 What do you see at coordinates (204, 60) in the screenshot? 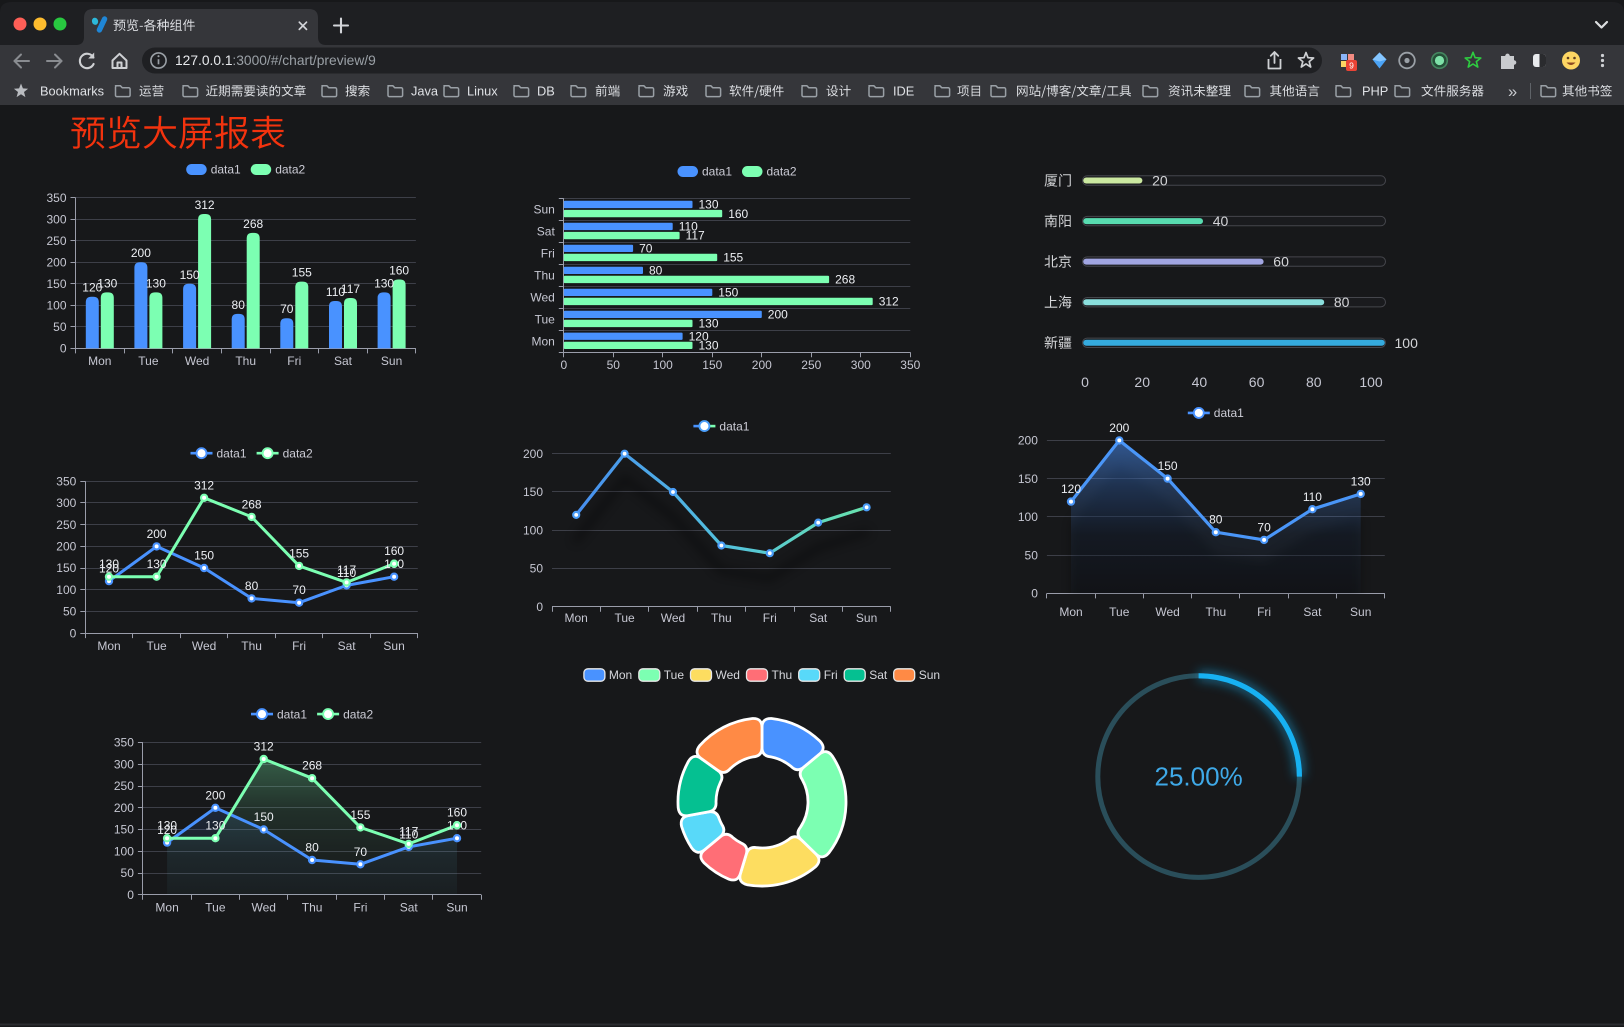
I see `svg-text: 127.0.0.1` at bounding box center [204, 60].